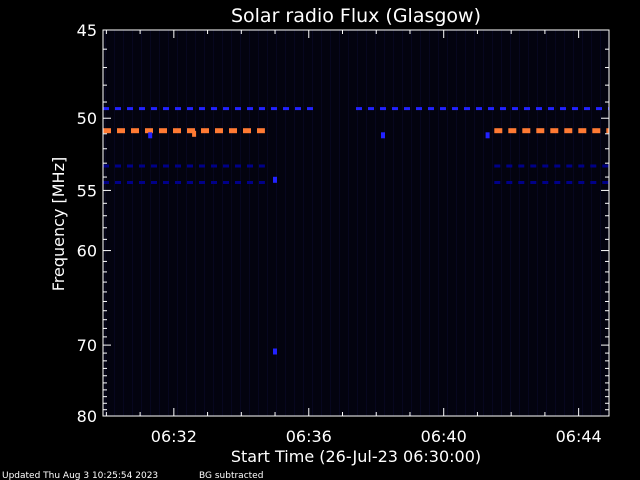 The width and height of the screenshot is (640, 480). What do you see at coordinates (174, 436) in the screenshot?
I see `x-tick-label: 06:32` at bounding box center [174, 436].